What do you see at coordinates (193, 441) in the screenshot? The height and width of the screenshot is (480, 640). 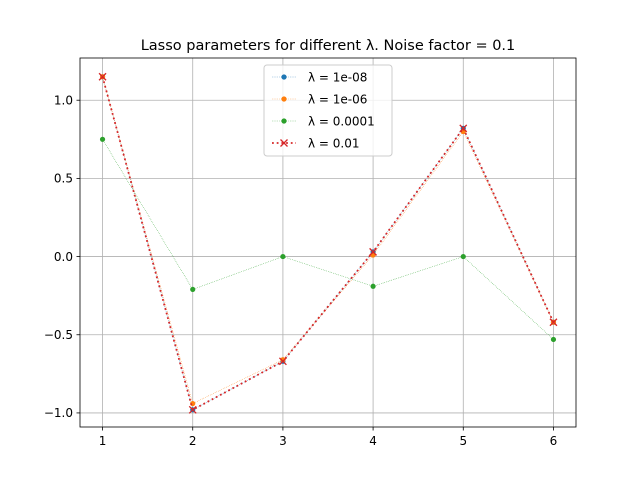 I see `x-tick-label: 2` at bounding box center [193, 441].